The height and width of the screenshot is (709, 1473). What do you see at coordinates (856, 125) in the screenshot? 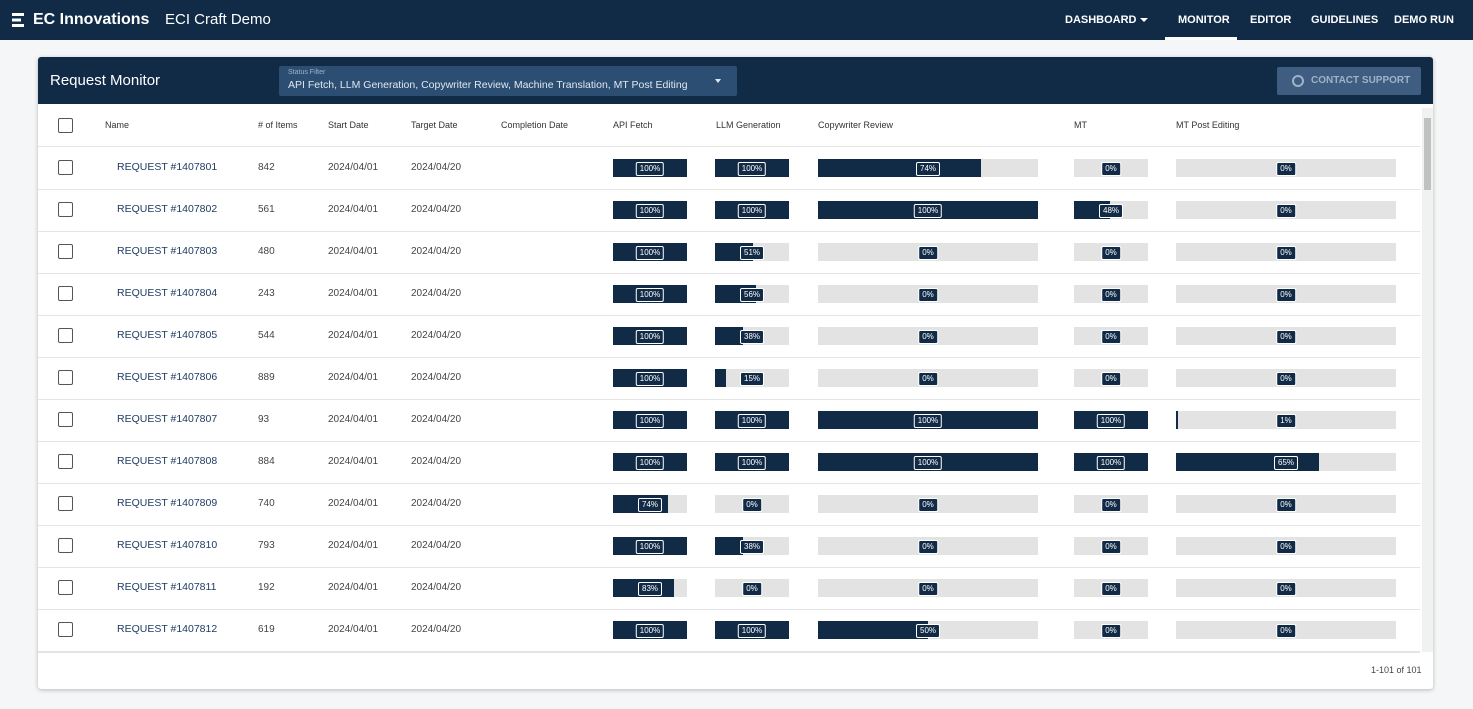
I see `column-header: Copywriter Review` at bounding box center [856, 125].